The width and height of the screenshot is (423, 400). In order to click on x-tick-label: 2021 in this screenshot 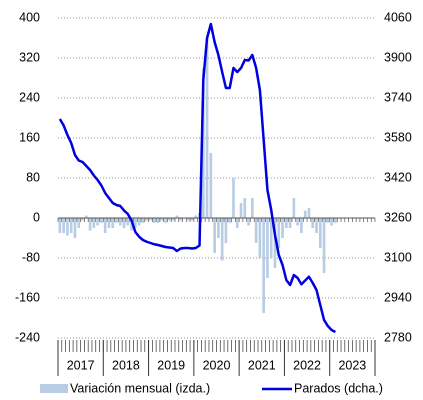, I will do `click(262, 365)`.